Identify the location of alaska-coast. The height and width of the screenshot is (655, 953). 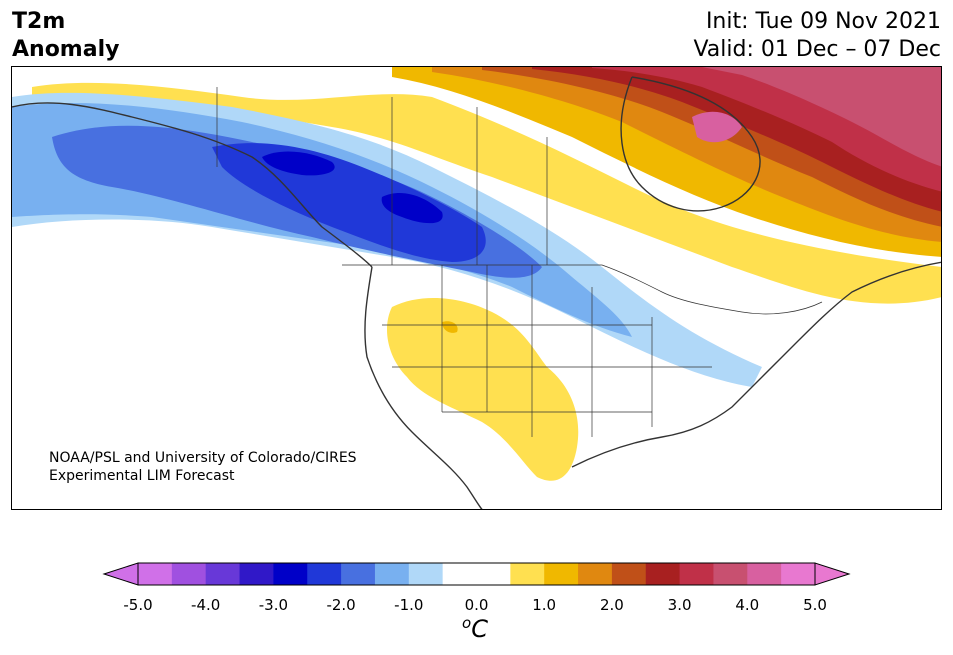
(192, 185).